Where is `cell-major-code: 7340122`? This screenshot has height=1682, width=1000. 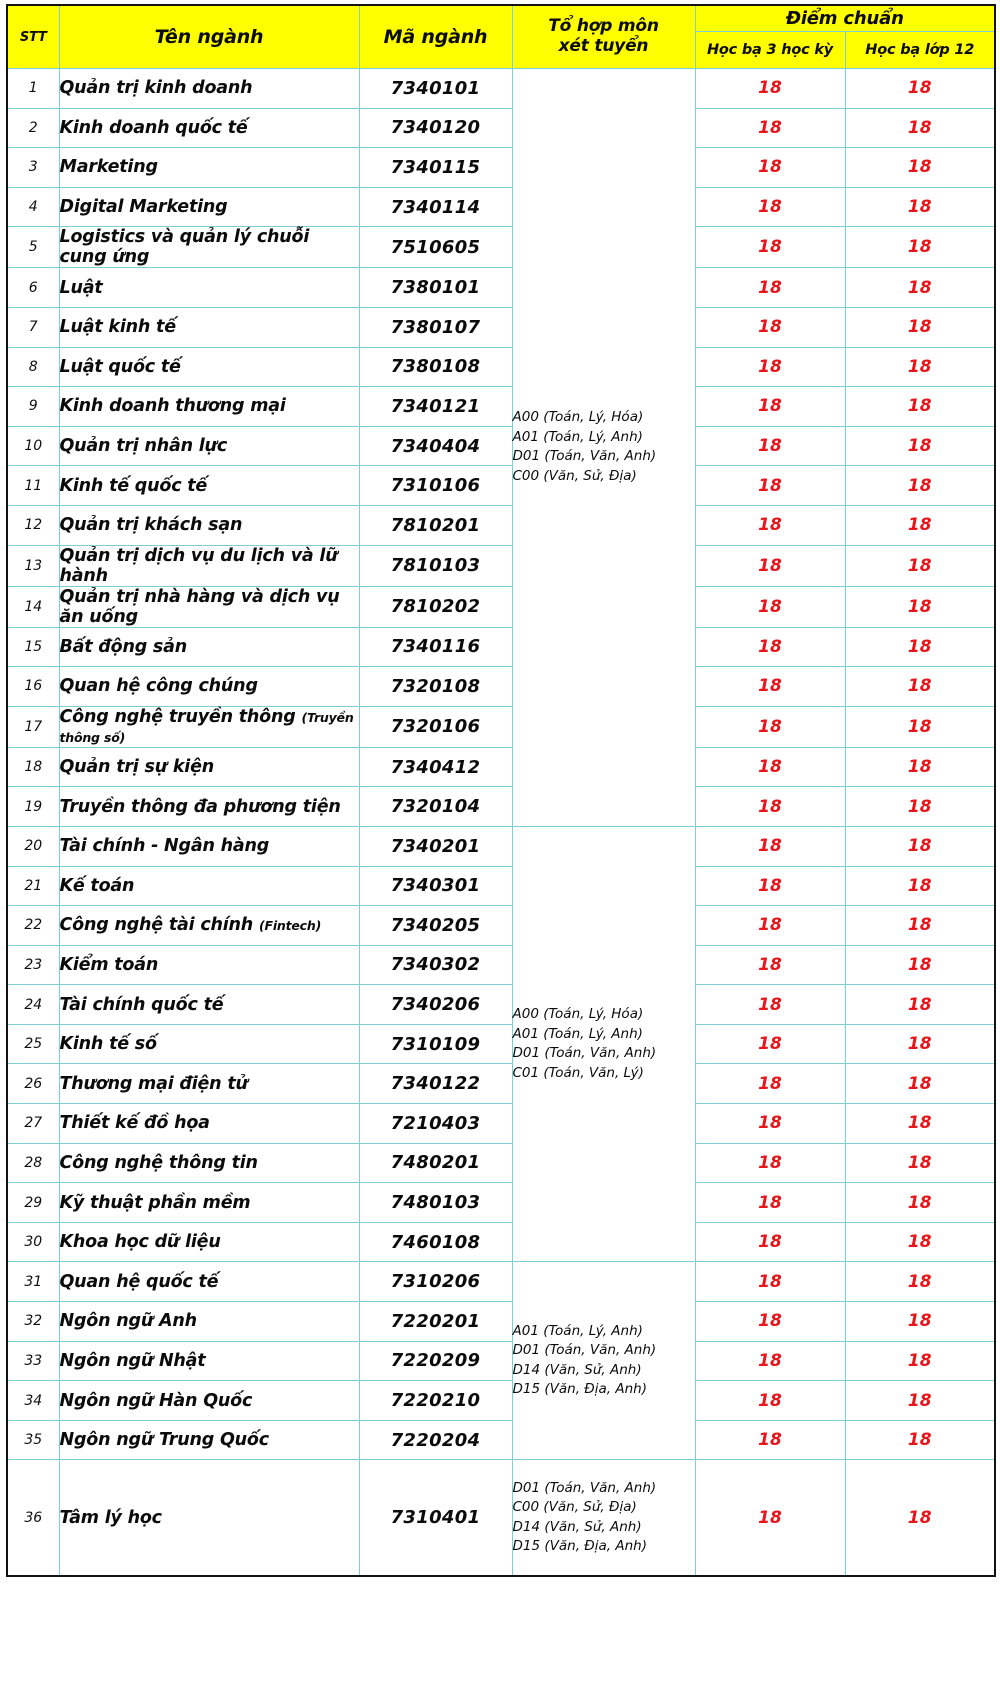 cell-major-code: 7340122 is located at coordinates (435, 1084).